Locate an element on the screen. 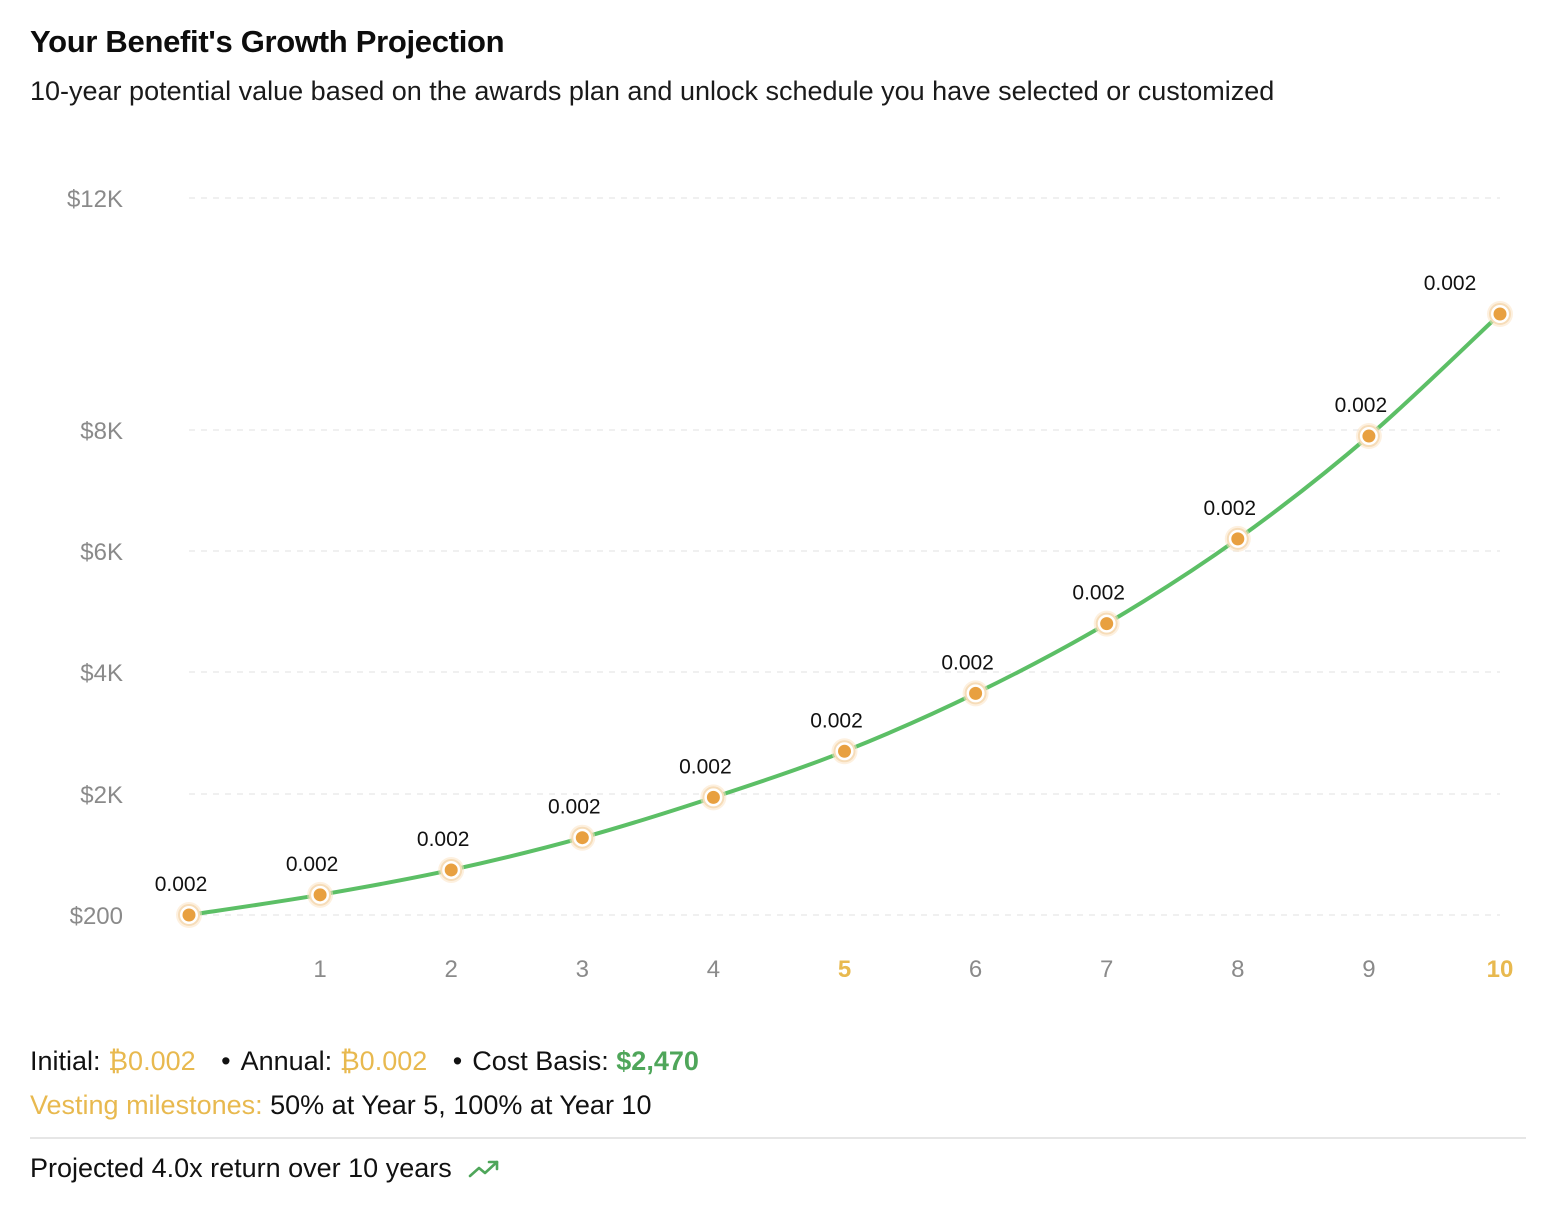 Image resolution: width=1556 pixels, height=1214 pixels. projection-footer: Projected 4.0x return over 10 years is located at coordinates (265, 1168).